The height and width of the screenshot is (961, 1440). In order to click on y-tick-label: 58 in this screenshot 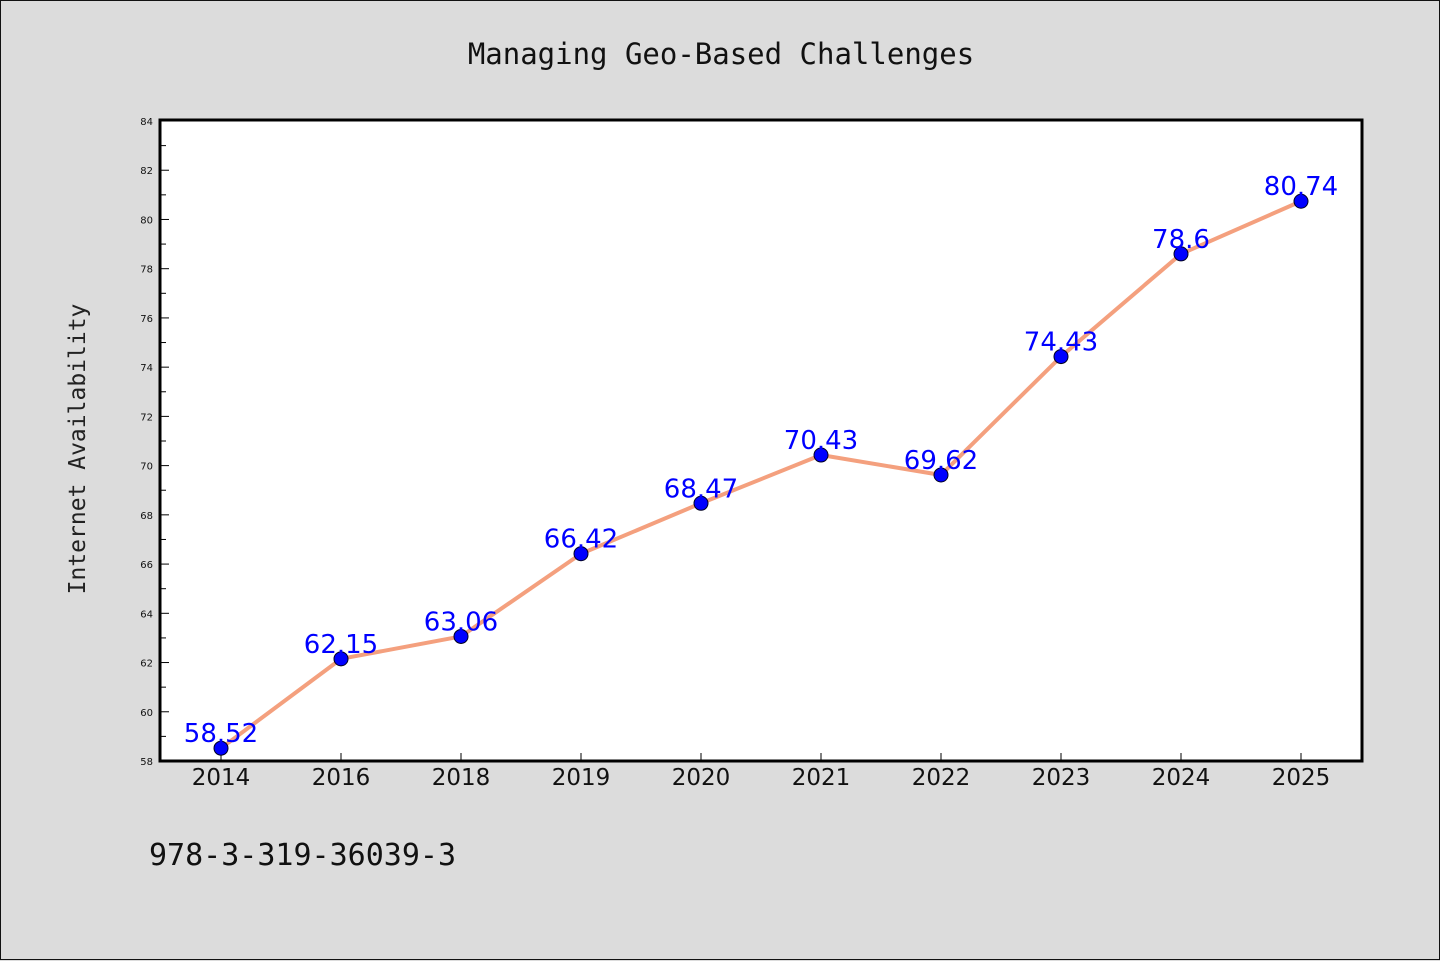, I will do `click(146, 762)`.